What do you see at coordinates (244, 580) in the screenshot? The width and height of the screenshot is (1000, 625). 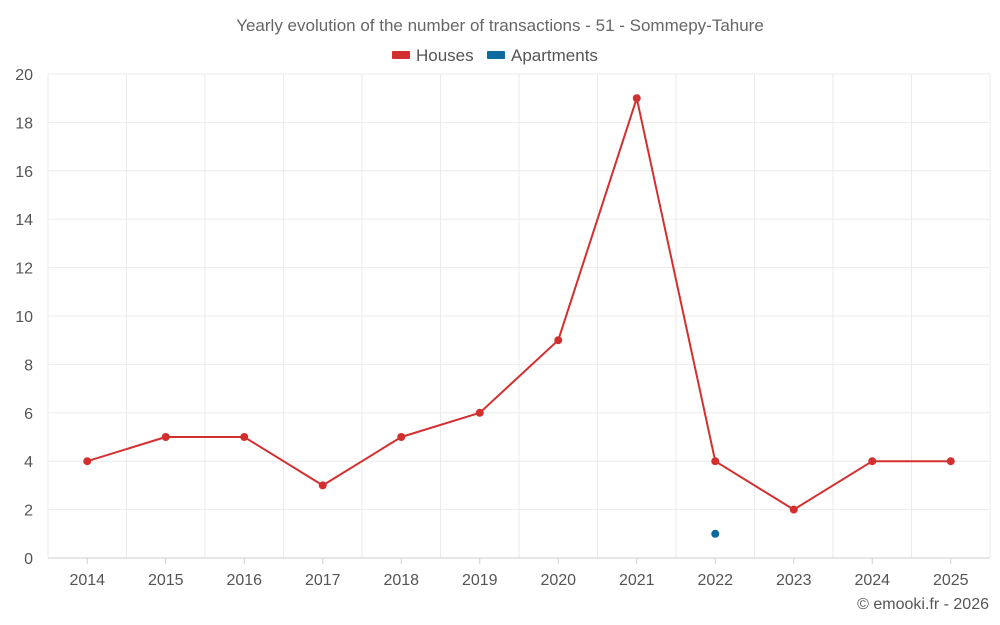 I see `x-tick-label: 2016` at bounding box center [244, 580].